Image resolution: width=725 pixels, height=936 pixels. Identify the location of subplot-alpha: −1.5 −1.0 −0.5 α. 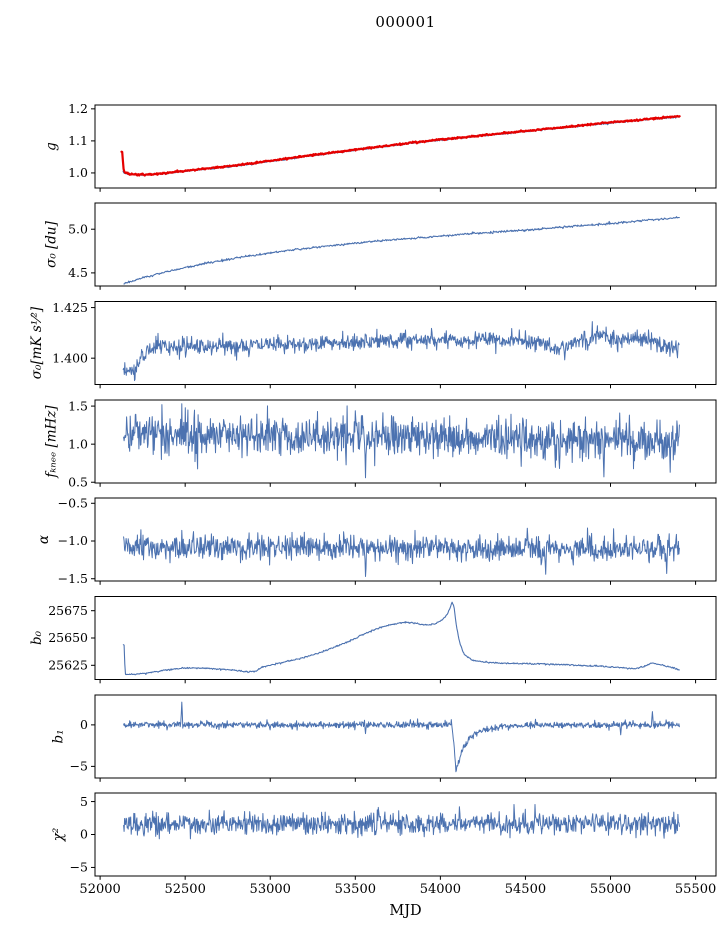
(376, 540).